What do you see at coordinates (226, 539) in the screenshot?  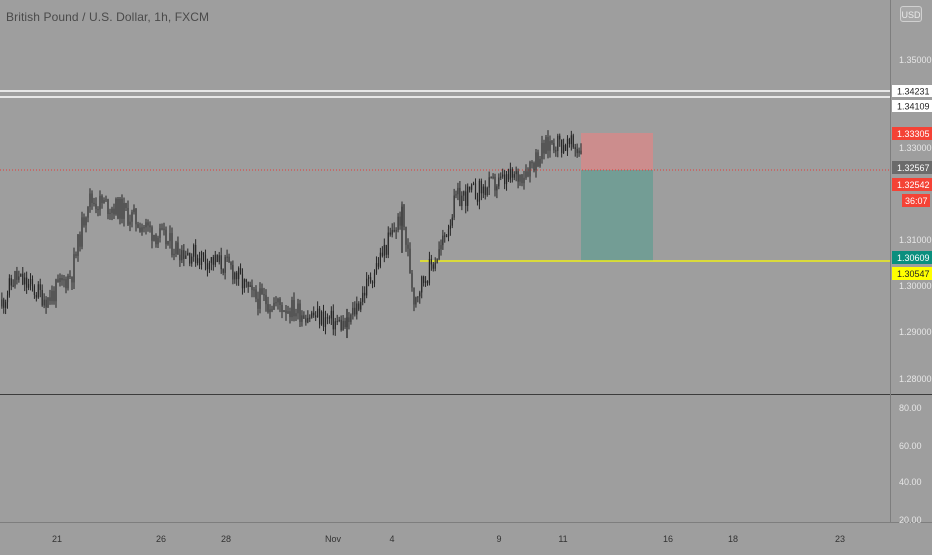 I see `time-tick: 28` at bounding box center [226, 539].